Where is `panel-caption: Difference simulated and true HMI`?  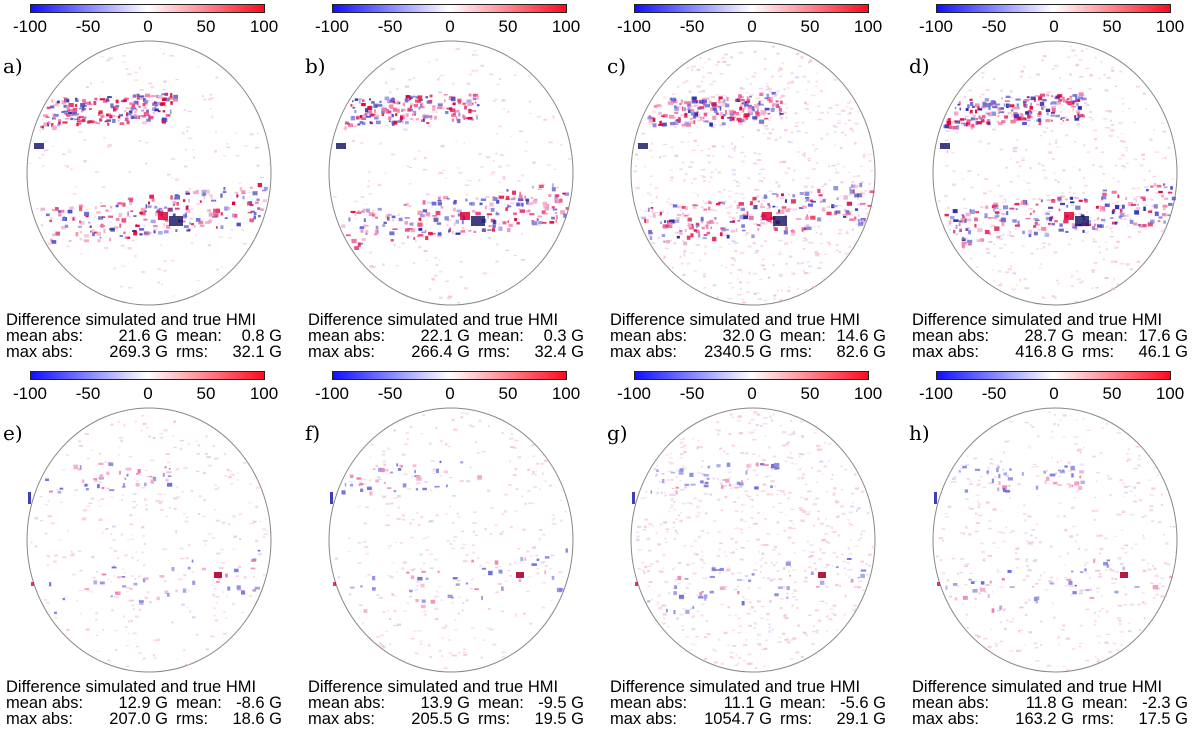 panel-caption: Difference simulated and true HMI is located at coordinates (735, 320).